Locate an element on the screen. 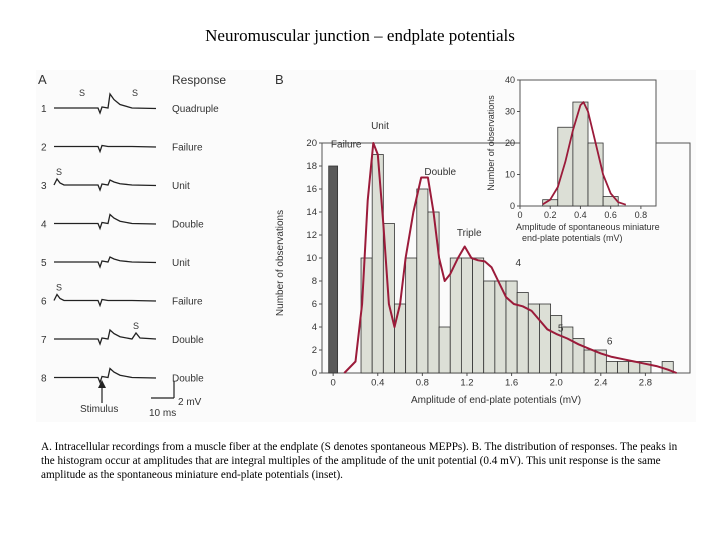 The width and height of the screenshot is (720, 540). peak-label: 4 is located at coordinates (518, 263).